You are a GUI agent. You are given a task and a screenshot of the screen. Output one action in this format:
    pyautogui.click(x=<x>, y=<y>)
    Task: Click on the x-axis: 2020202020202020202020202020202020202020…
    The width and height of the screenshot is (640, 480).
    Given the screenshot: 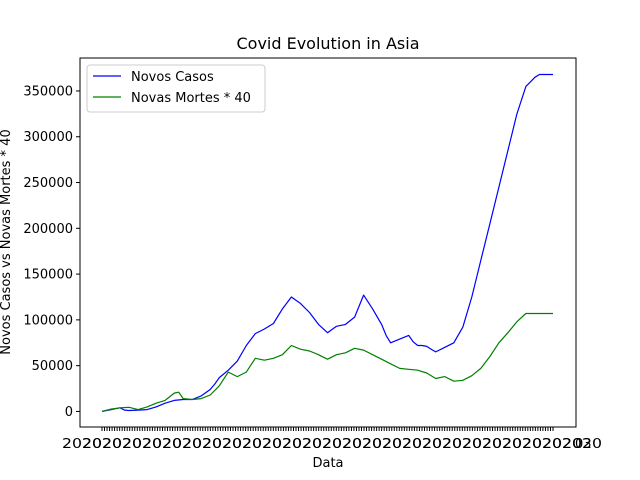 What is the action you would take?
    pyautogui.click(x=332, y=439)
    